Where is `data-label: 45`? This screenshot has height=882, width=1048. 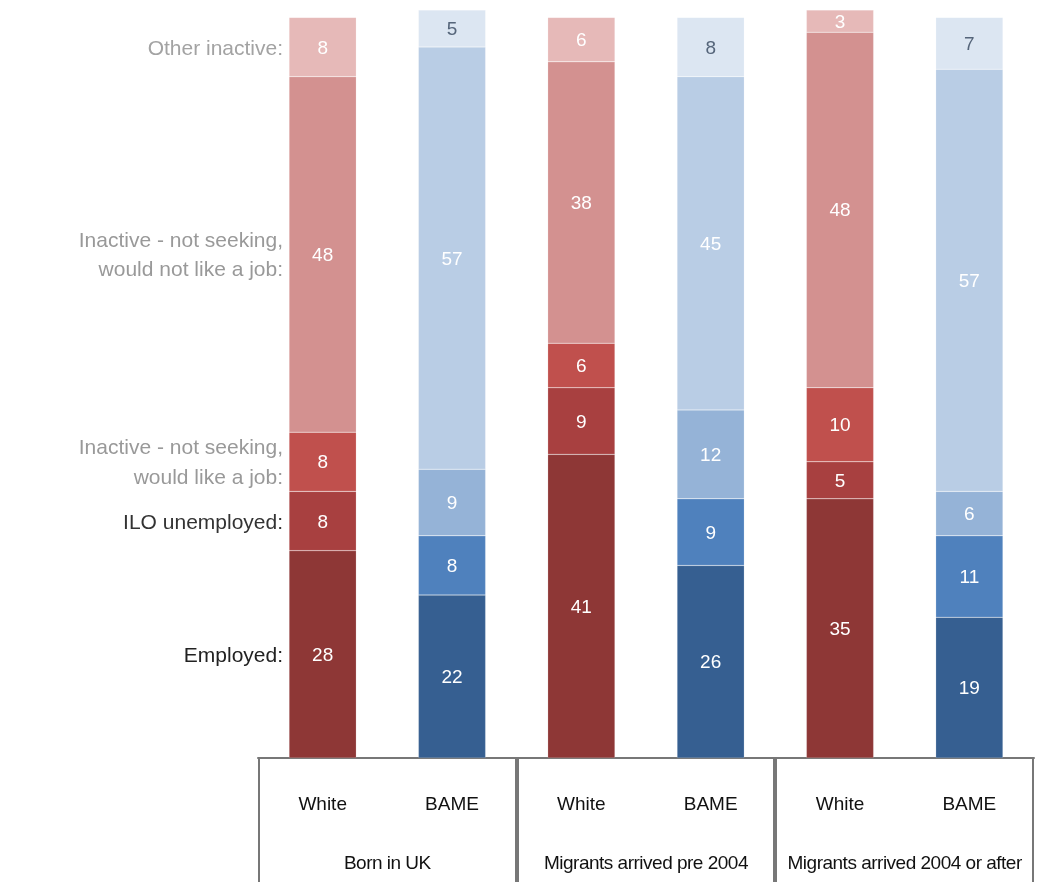
data-label: 45 is located at coordinates (711, 243).